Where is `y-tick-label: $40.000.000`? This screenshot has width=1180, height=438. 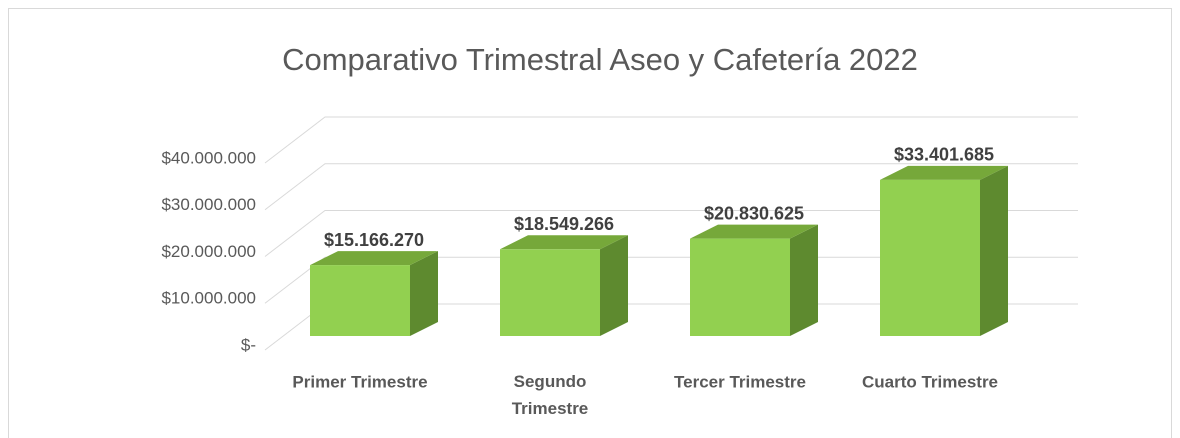 y-tick-label: $40.000.000 is located at coordinates (208, 157).